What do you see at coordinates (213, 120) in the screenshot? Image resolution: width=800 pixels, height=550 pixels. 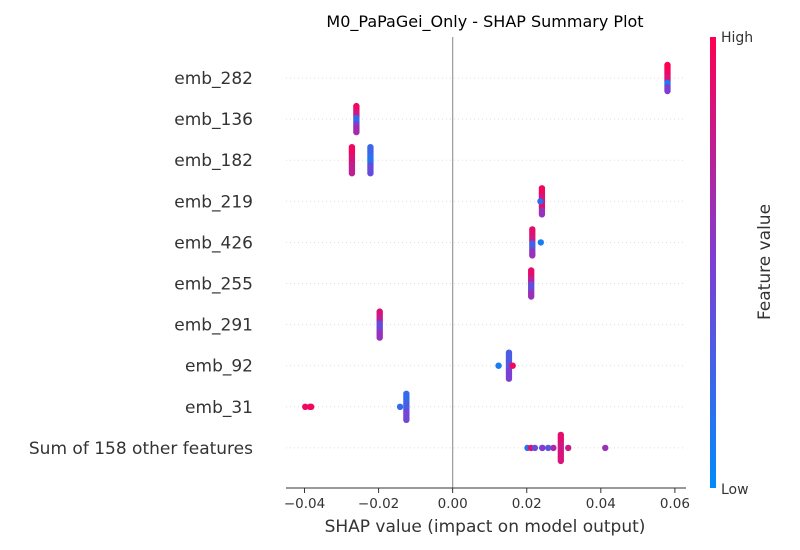 I see `feature-label: emb_136` at bounding box center [213, 120].